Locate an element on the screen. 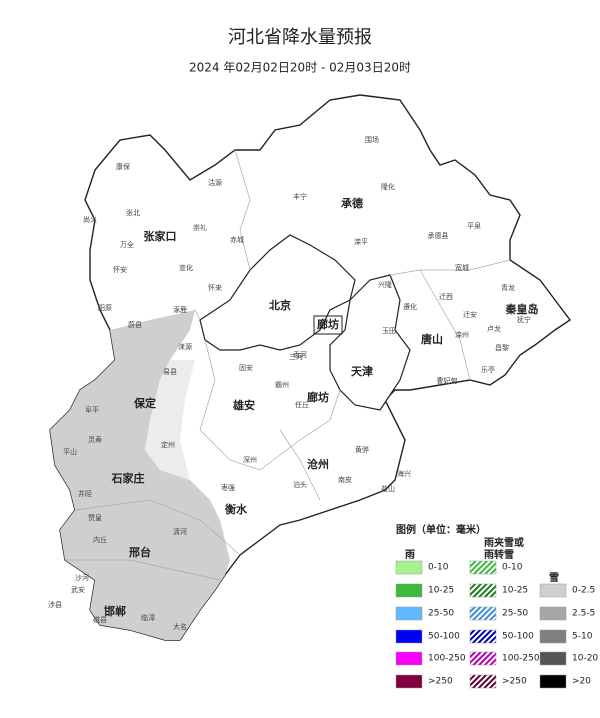  county-label: 阳原 is located at coordinates (105, 307).